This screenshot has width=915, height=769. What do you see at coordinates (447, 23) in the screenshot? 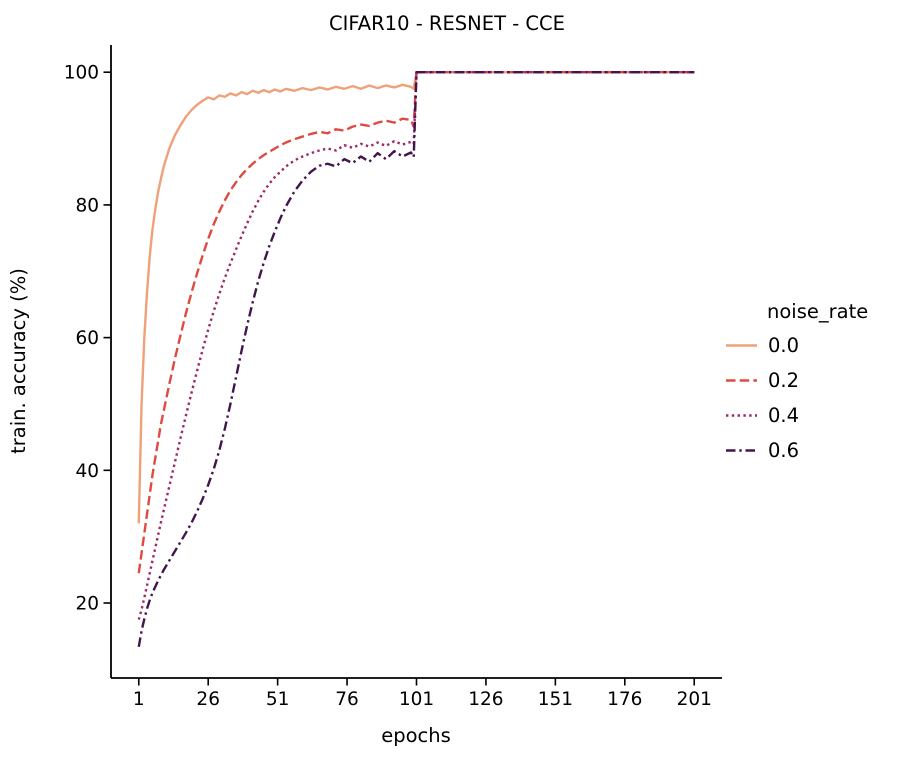
I see `chart-title: CIFAR10 - RESNET - CCE` at bounding box center [447, 23].